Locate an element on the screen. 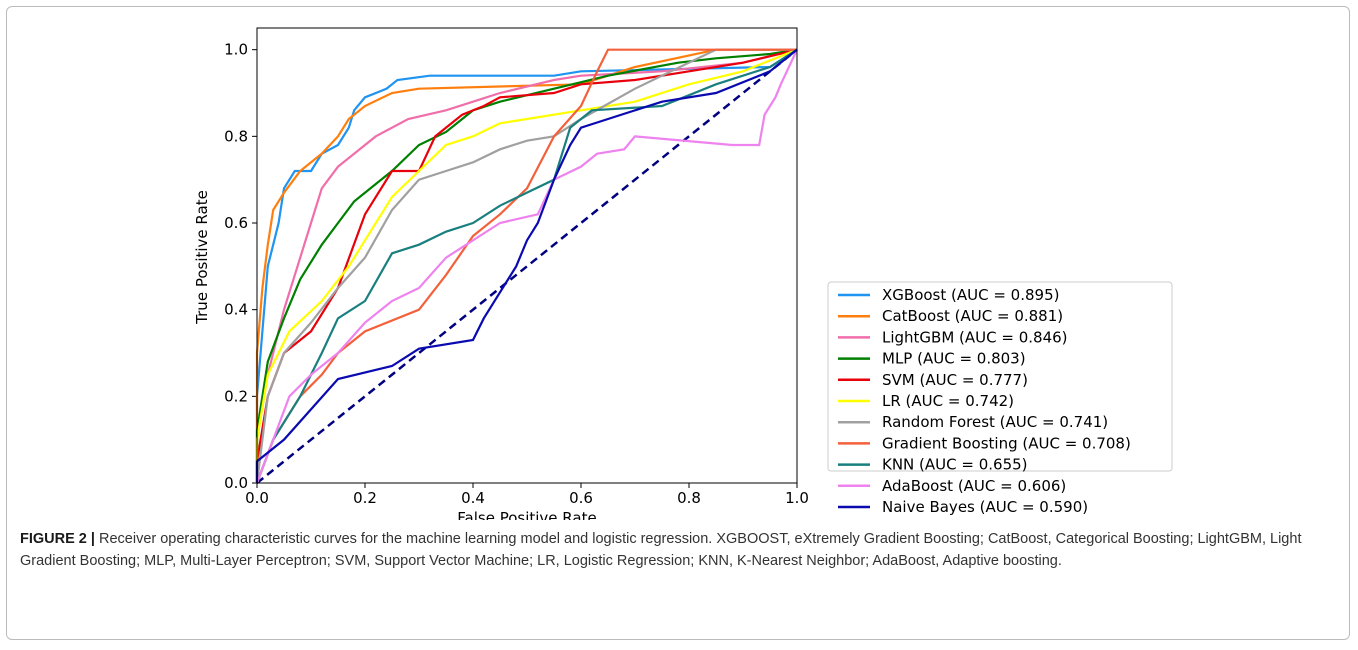 This screenshot has height=650, width=1358. legend-label: SVM (AUC = 0.777) is located at coordinates (955, 380).